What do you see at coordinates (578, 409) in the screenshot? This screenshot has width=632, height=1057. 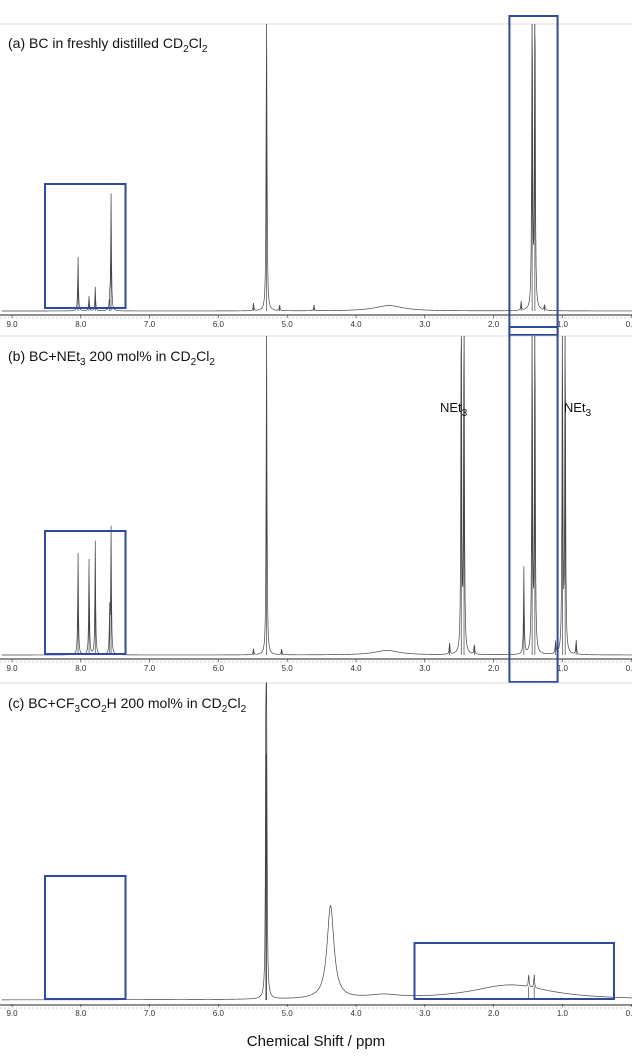 I see `net3-label-right: NEt3` at bounding box center [578, 409].